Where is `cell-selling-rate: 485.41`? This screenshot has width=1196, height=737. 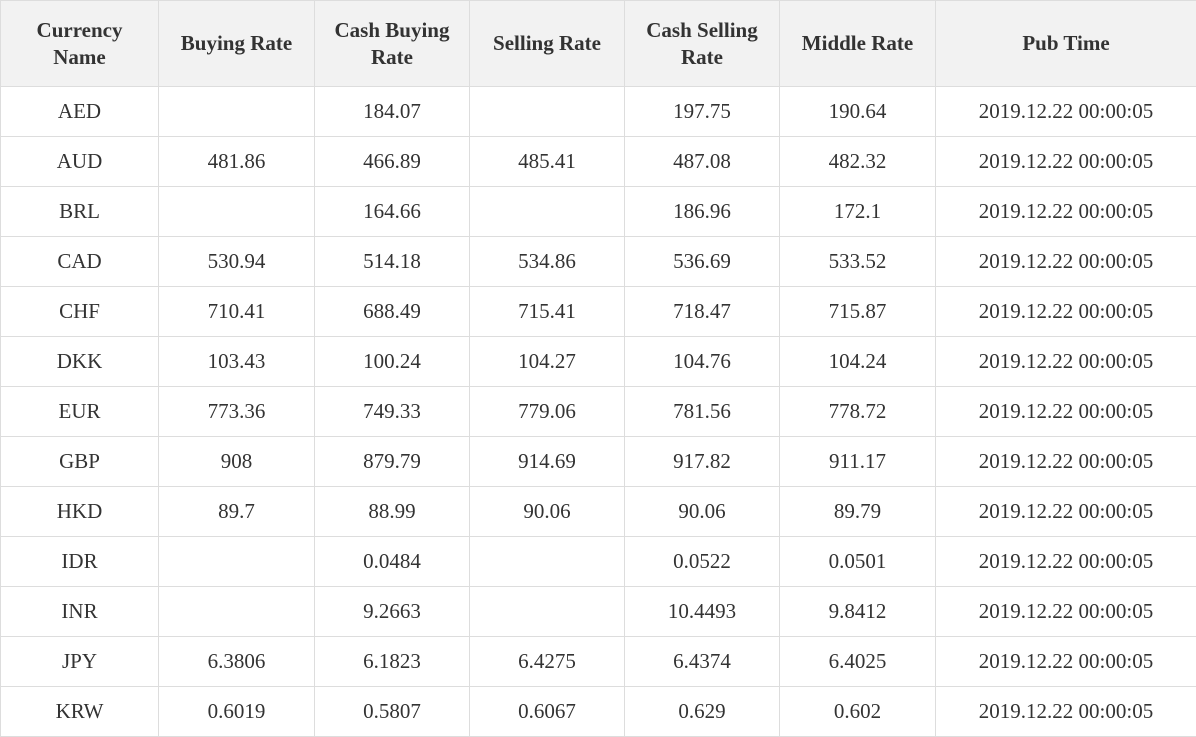 cell-selling-rate: 485.41 is located at coordinates (547, 162).